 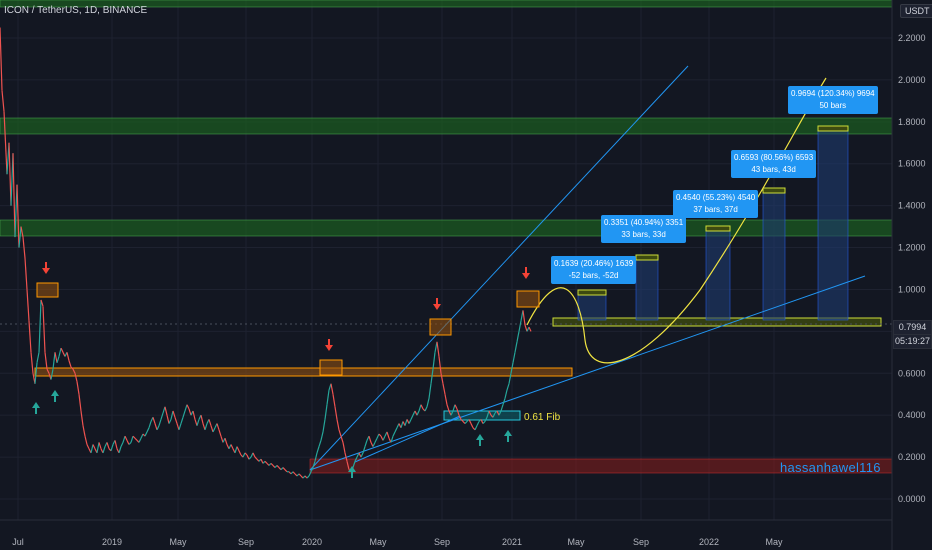 What do you see at coordinates (916, 11) in the screenshot?
I see `currency-unit-button: USDT` at bounding box center [916, 11].